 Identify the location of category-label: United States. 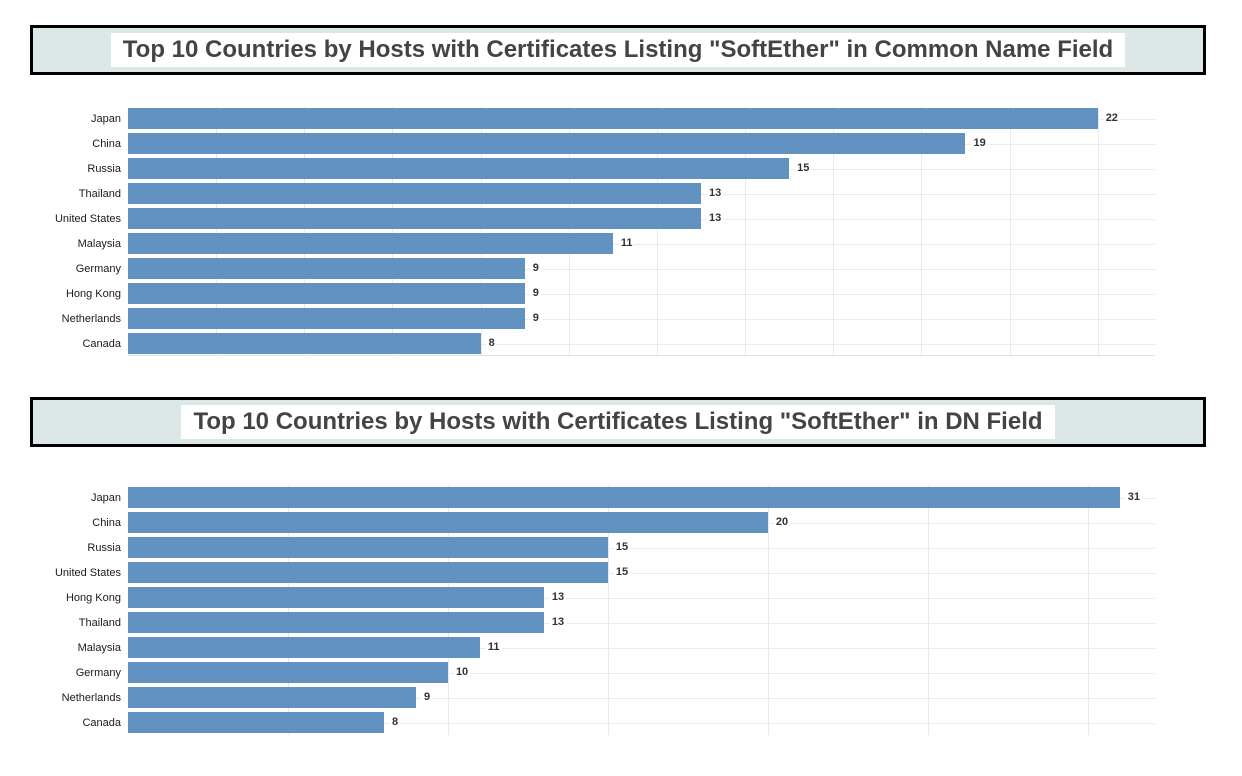
(87, 572).